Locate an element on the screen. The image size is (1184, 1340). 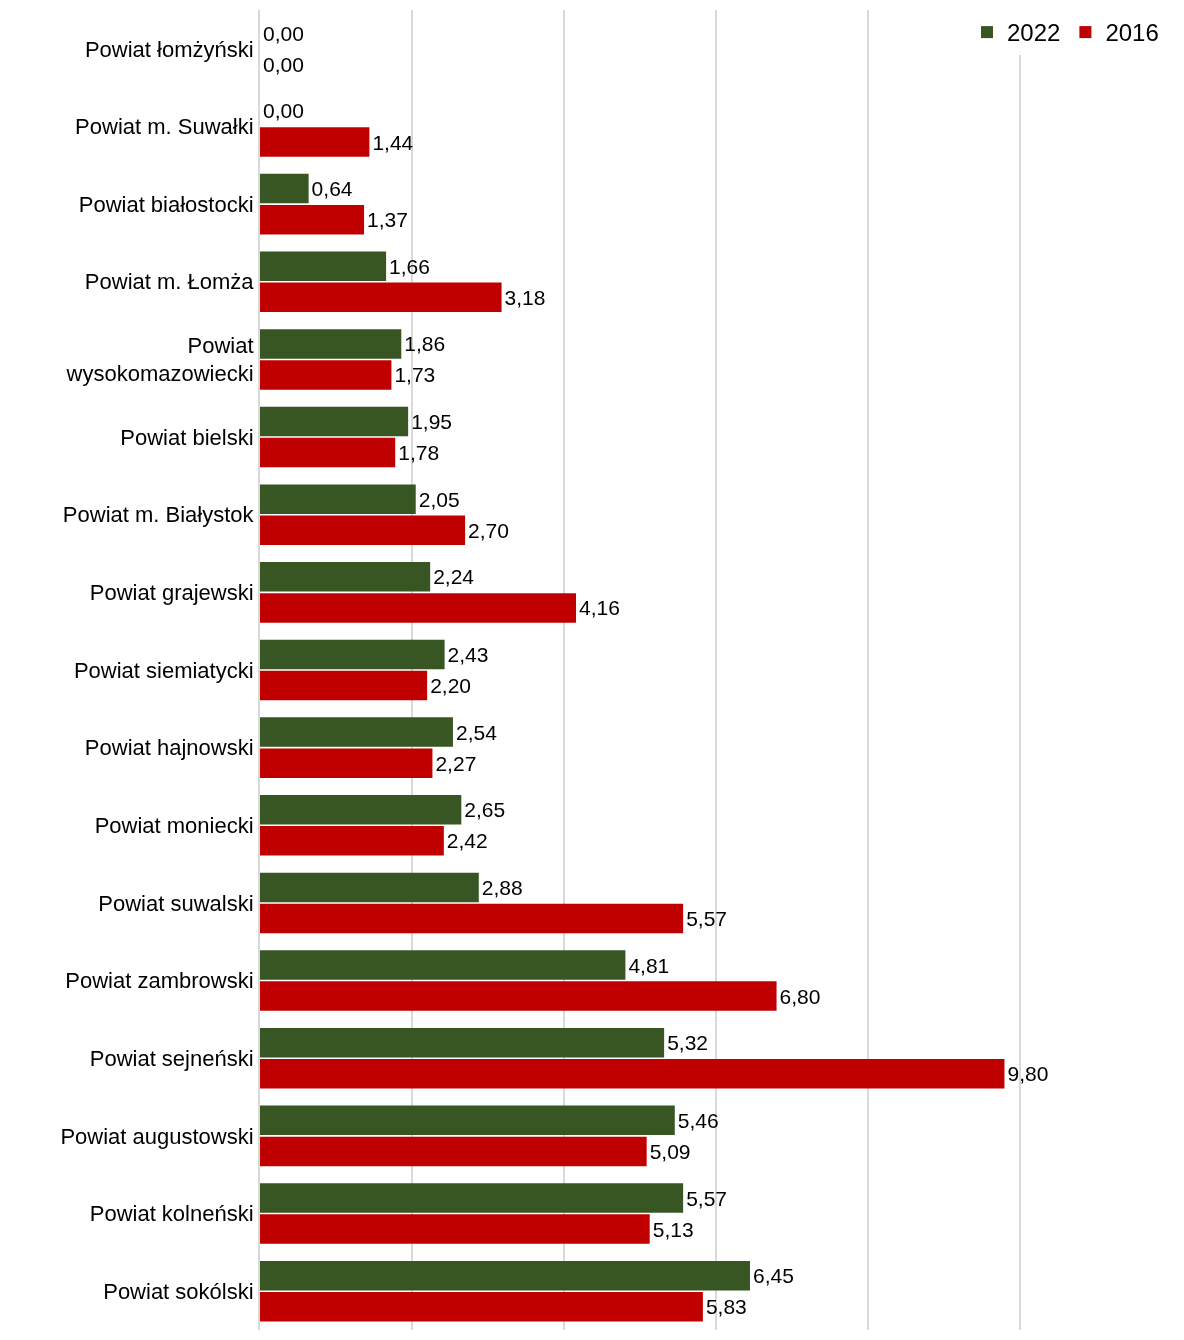
y-tick-label: Powiat sejneński is located at coordinates (171, 1058).